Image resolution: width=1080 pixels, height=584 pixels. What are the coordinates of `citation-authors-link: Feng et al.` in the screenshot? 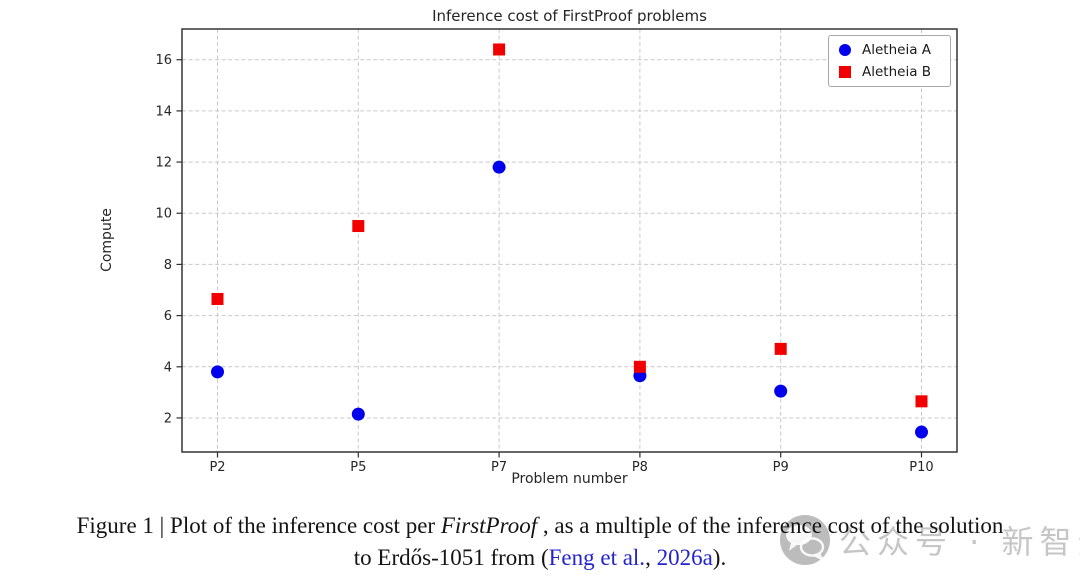 It's located at (597, 557).